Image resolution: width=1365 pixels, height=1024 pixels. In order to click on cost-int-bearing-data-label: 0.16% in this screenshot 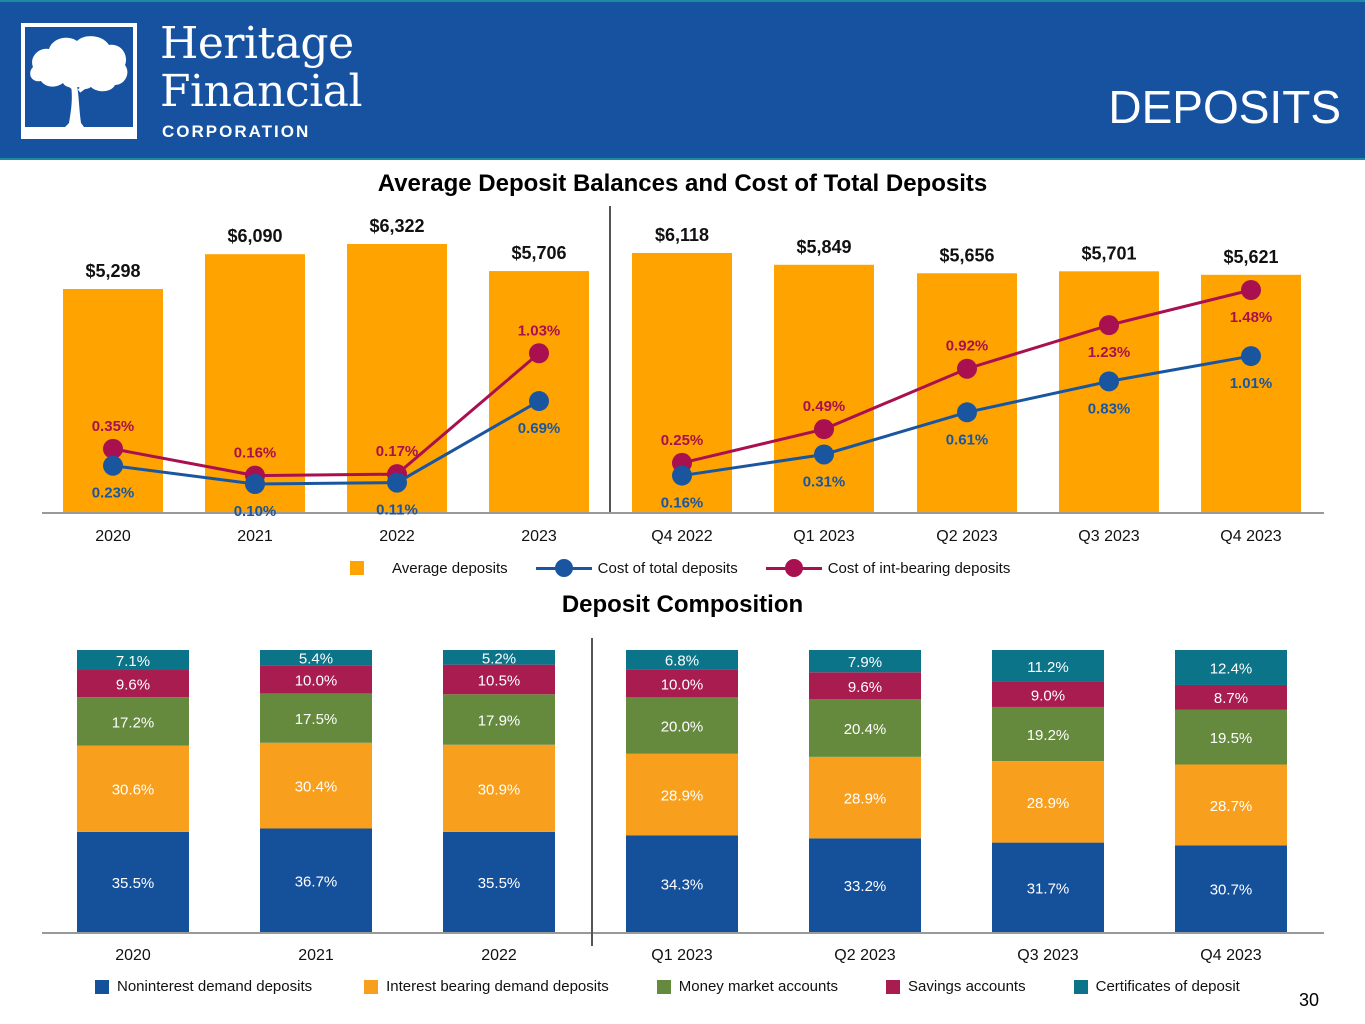, I will do `click(255, 453)`.